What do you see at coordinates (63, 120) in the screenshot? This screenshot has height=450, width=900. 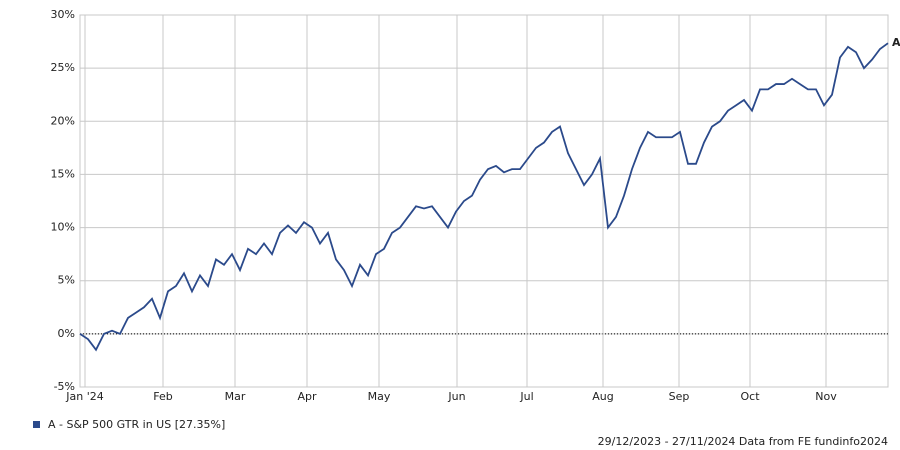 I see `y-tick-label: 20%` at bounding box center [63, 120].